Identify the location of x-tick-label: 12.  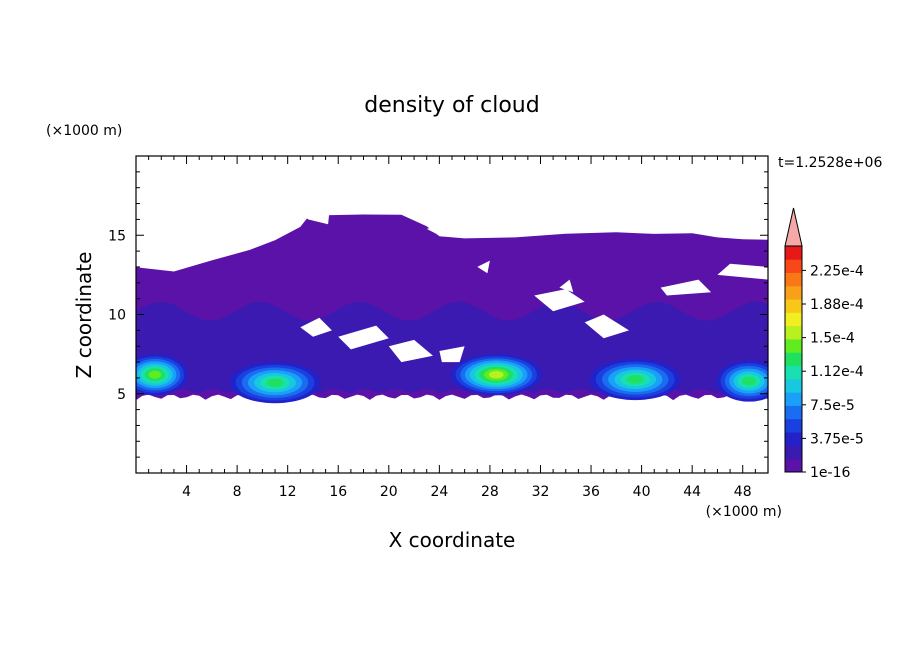
(288, 492).